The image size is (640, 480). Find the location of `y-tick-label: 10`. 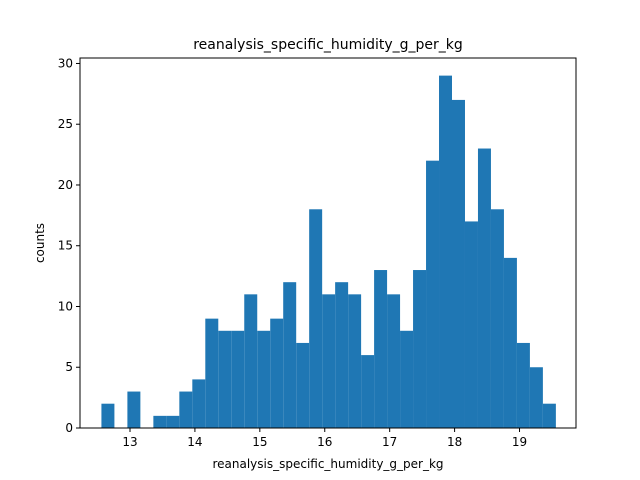

y-tick-label: 10 is located at coordinates (65, 306).